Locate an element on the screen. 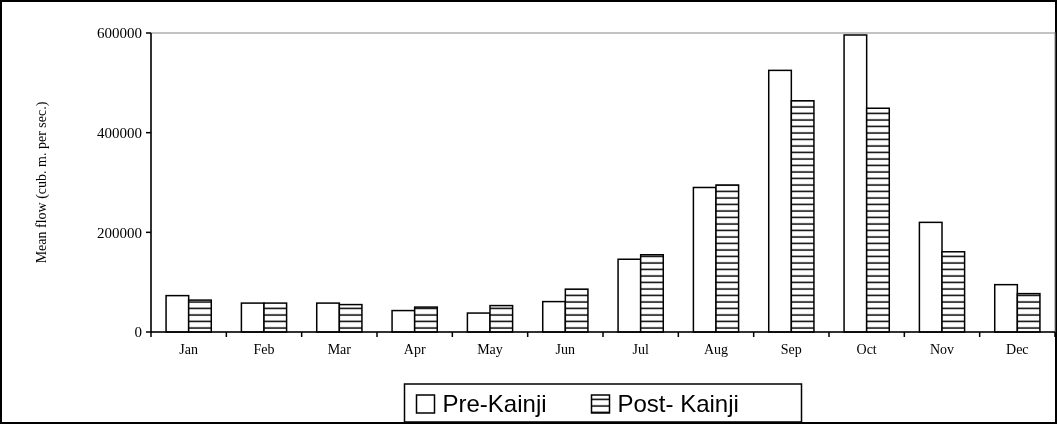 The image size is (1057, 424). x-tick-label: Jan is located at coordinates (188, 349).